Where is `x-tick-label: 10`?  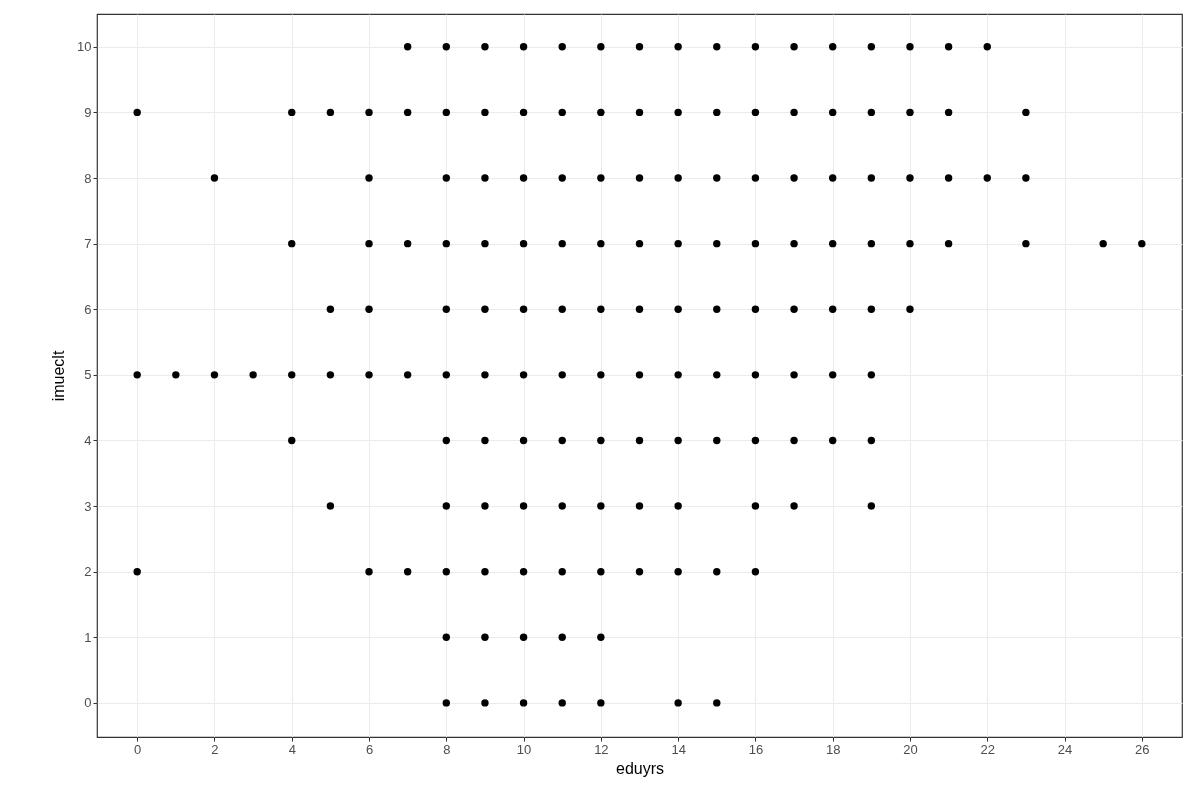
x-tick-label: 10 is located at coordinates (524, 749).